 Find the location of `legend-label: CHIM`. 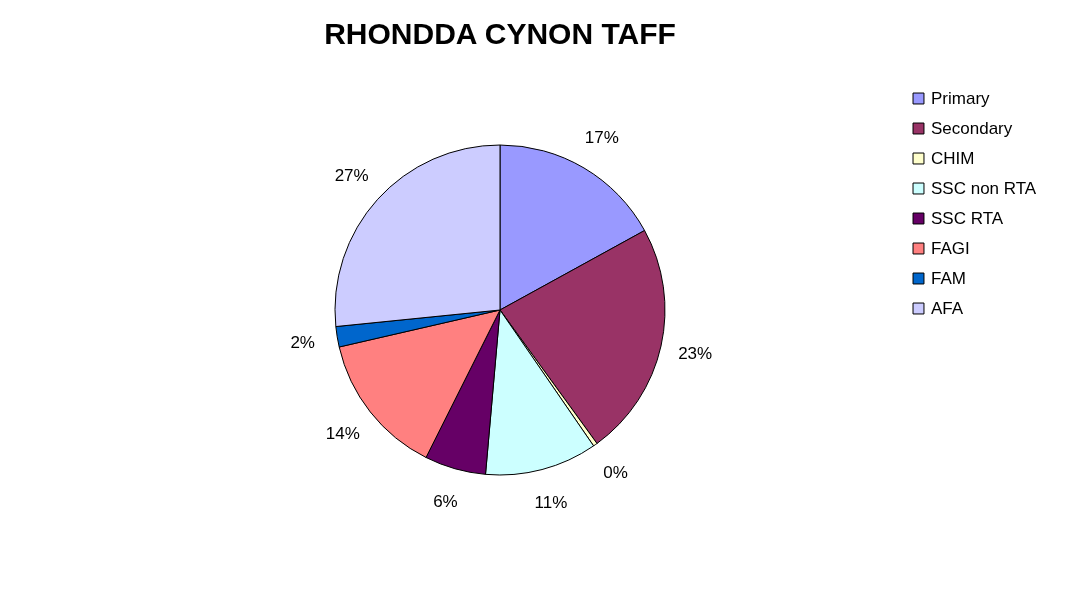

legend-label: CHIM is located at coordinates (953, 158).